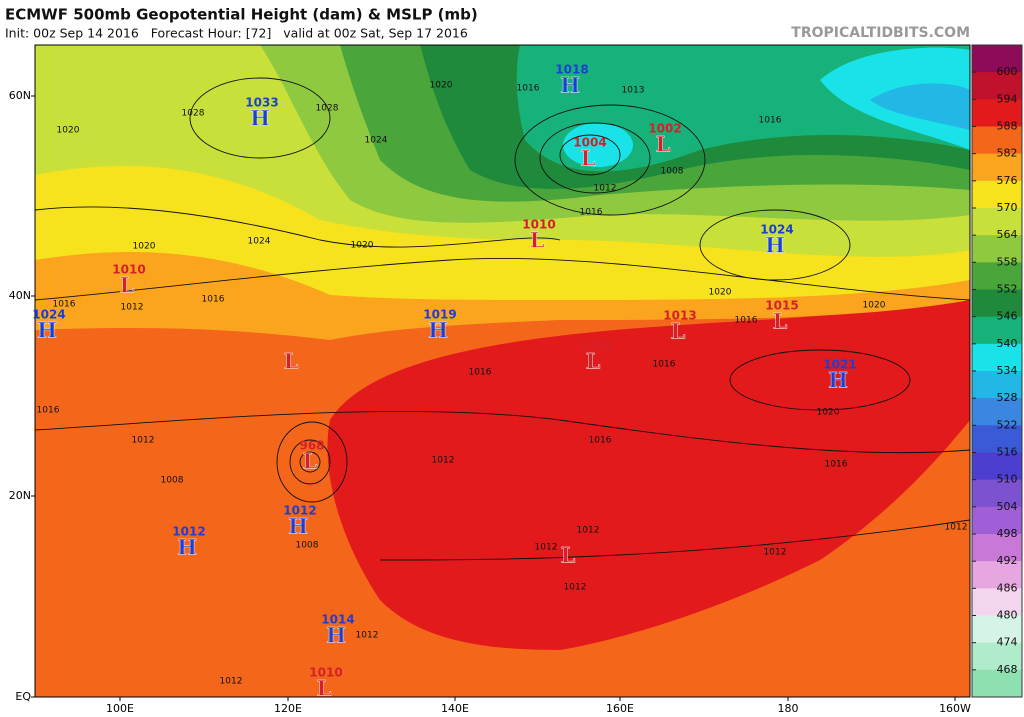 This screenshot has width=1024, height=717. Describe the element at coordinates (1007, 560) in the screenshot. I see `colorbar-label: 492` at that location.